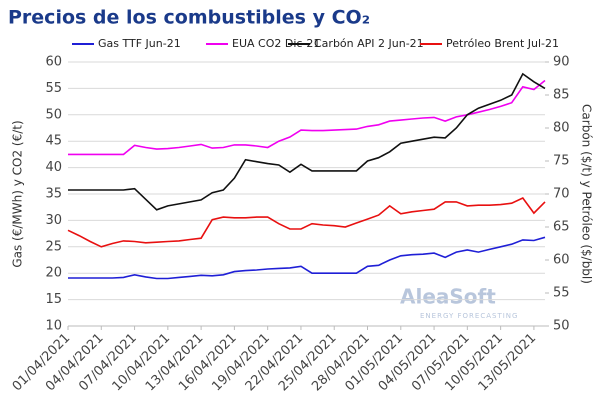 The height and width of the screenshot is (416, 600). Describe the element at coordinates (561, 161) in the screenshot. I see `y2-tick-label: 75` at that location.